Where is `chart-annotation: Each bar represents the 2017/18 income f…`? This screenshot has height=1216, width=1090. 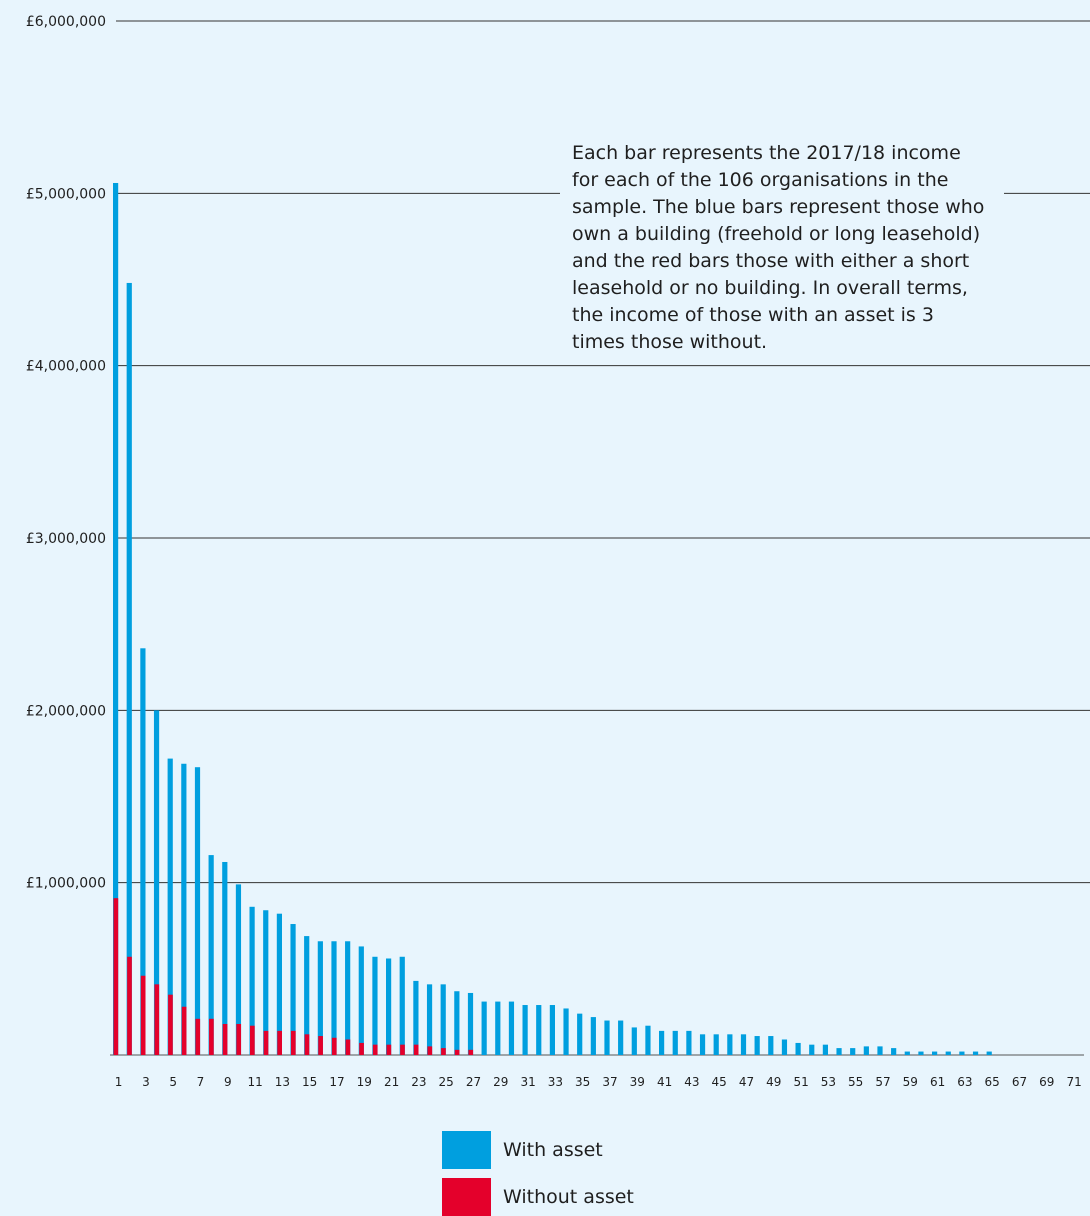
chart-annotation: Each bar represents the 2017/18 income f… is located at coordinates (782, 248).